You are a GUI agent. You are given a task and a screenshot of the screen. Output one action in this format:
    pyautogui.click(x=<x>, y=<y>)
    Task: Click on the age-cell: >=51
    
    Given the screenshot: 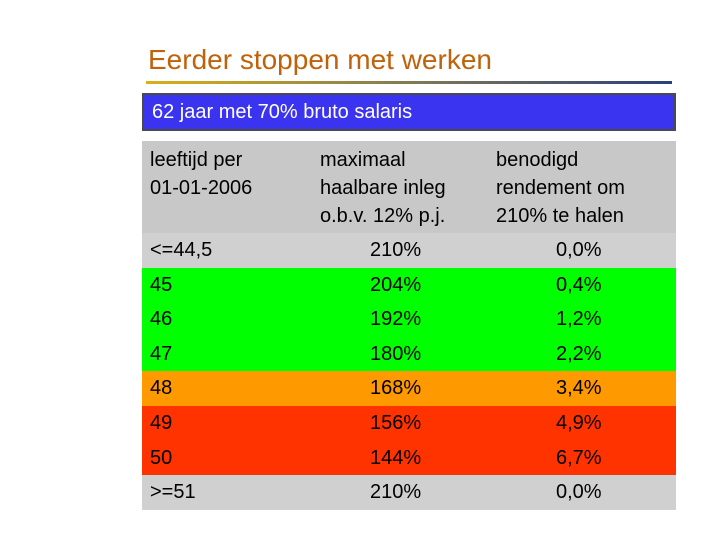 What is the action you would take?
    pyautogui.click(x=173, y=492)
    